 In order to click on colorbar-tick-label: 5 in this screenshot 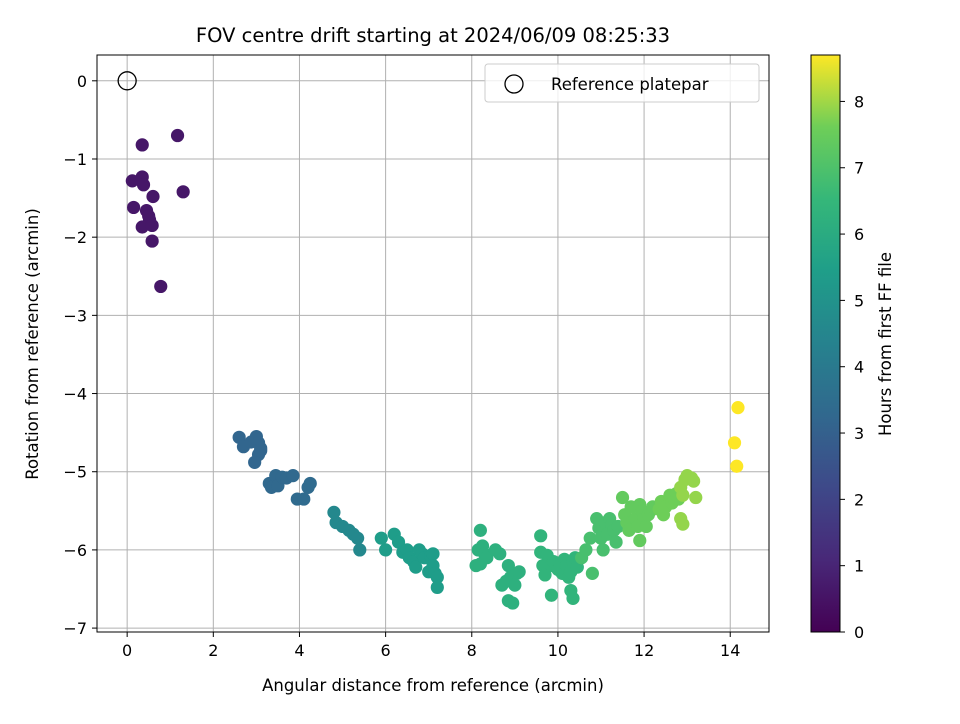, I will do `click(859, 300)`.